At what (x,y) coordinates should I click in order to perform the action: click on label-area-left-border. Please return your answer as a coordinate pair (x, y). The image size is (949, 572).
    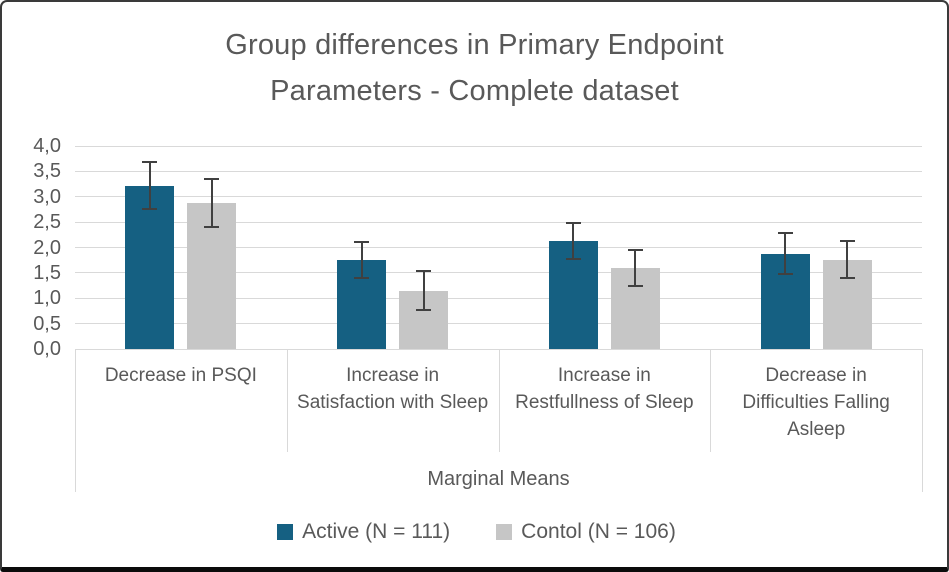
    Looking at the image, I should click on (75, 420).